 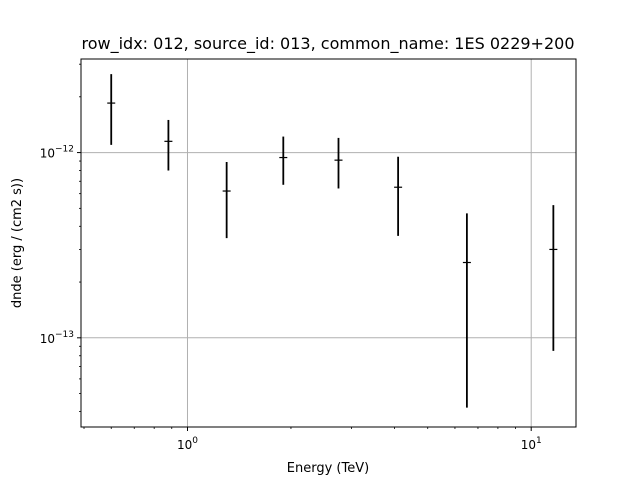 What do you see at coordinates (57, 338) in the screenshot?
I see `y-tick-label-0: 10−13` at bounding box center [57, 338].